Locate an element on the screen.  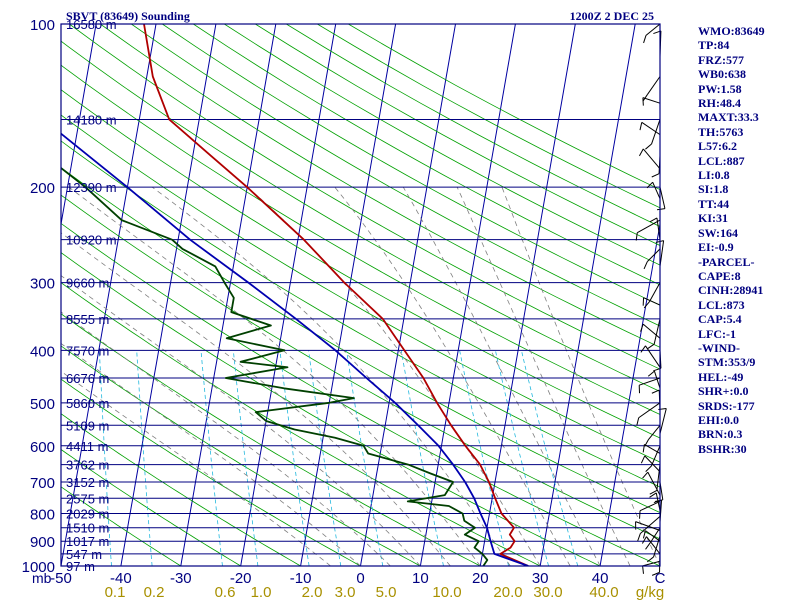
pressure-tick-label: 800 is located at coordinates (42, 514).